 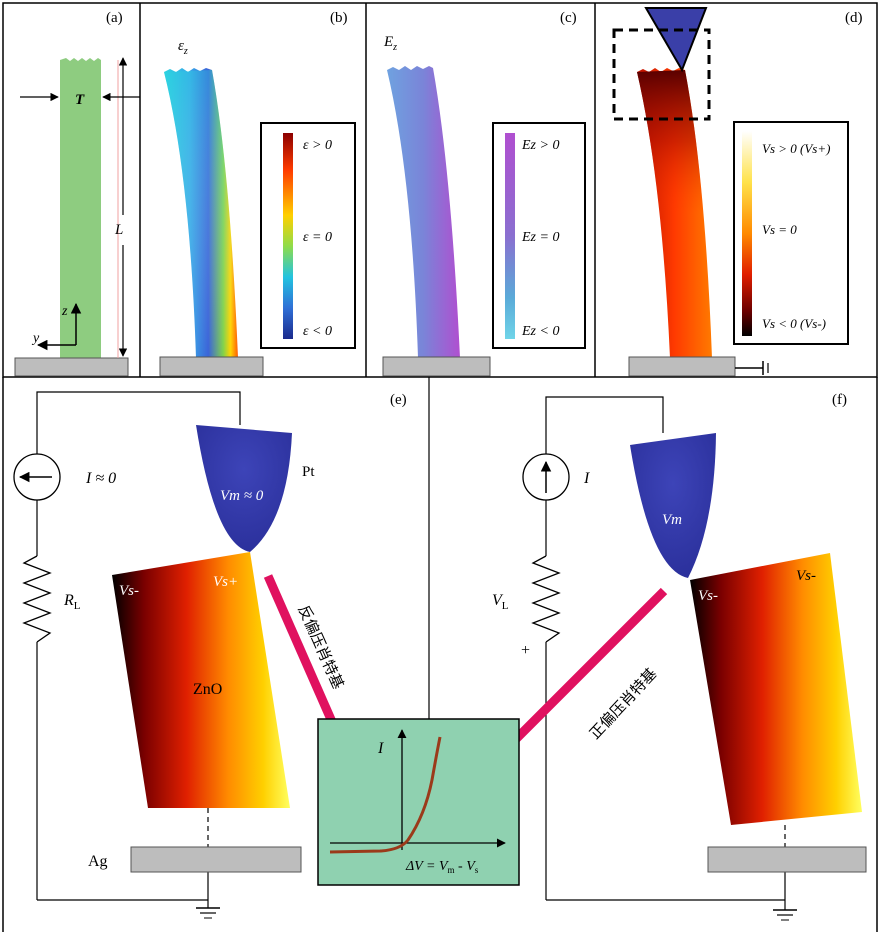 I want to click on panel-tag-b: (b), so click(x=339, y=18).